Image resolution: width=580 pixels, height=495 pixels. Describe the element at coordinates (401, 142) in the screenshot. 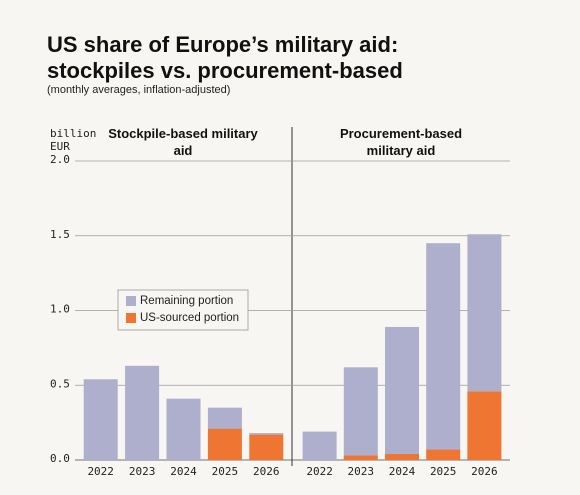

I see `panel-title: Procurement-based military aid` at that location.